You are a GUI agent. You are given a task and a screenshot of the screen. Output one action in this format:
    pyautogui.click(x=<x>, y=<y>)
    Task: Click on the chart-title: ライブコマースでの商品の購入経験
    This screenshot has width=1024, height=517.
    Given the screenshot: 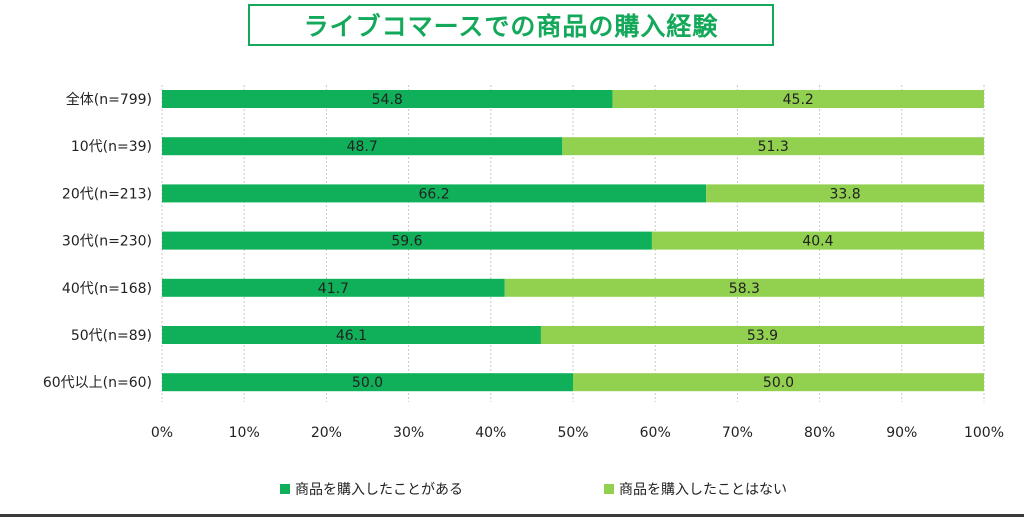 What is the action you would take?
    pyautogui.click(x=511, y=26)
    